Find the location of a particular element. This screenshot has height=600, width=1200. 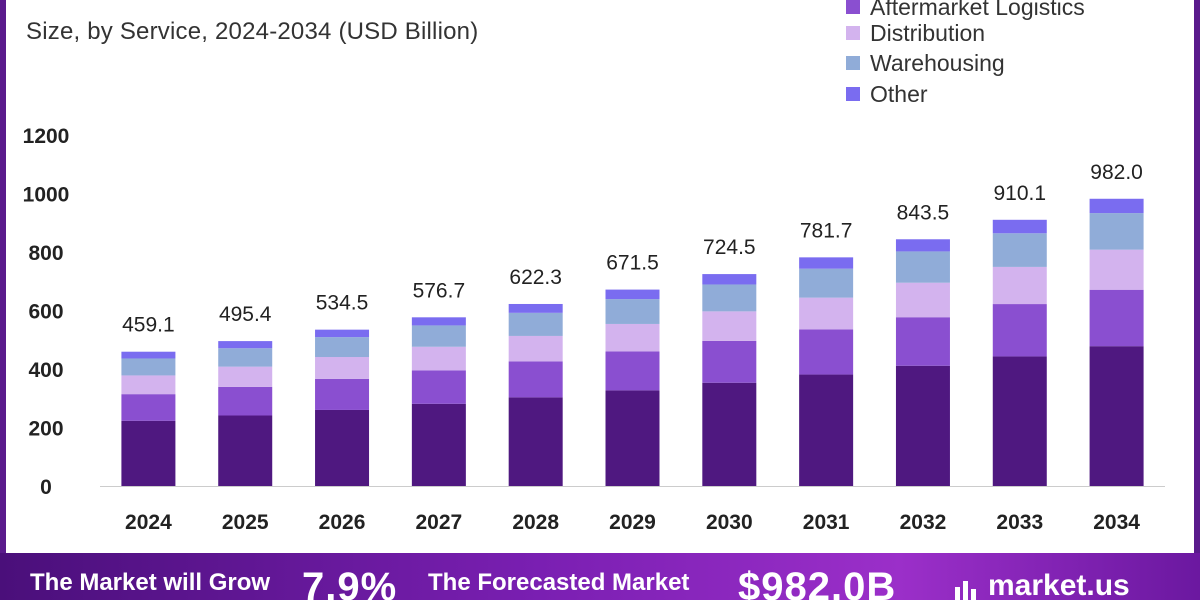

market-us-logo-icon is located at coordinates (965, 590).